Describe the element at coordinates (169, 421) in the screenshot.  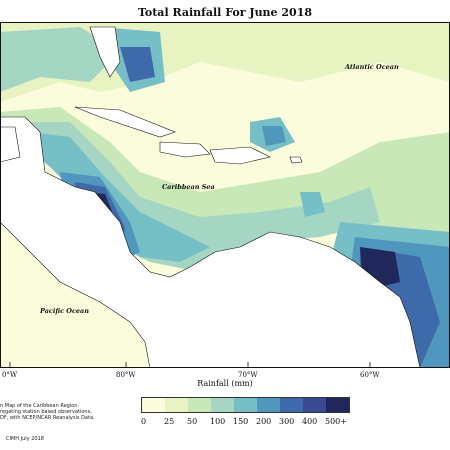
I see `legend-label: 25` at that location.